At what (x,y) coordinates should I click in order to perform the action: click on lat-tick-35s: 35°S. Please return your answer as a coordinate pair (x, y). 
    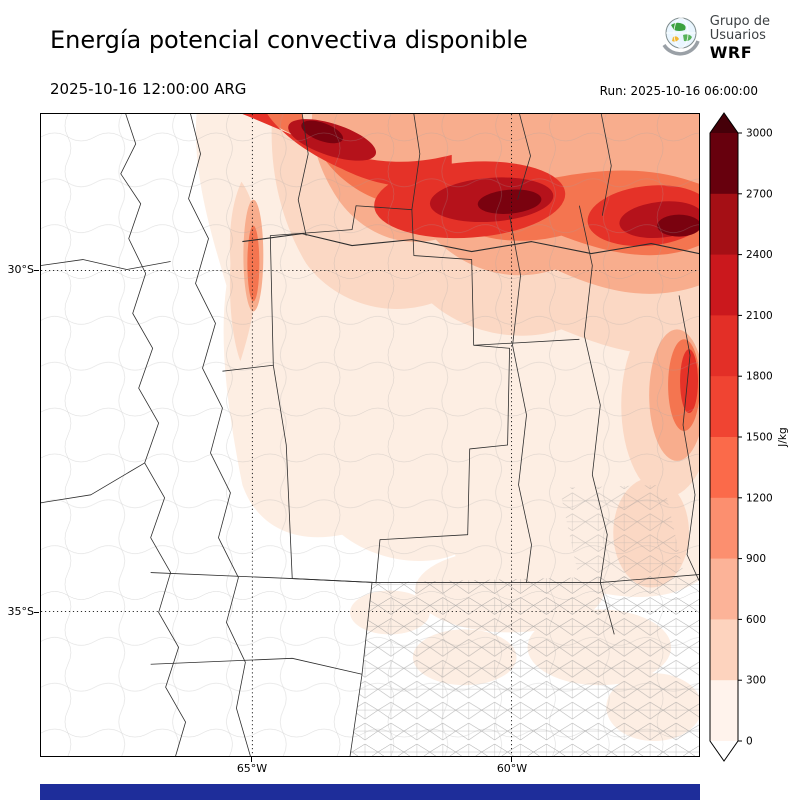
    Looking at the image, I should click on (20, 611).